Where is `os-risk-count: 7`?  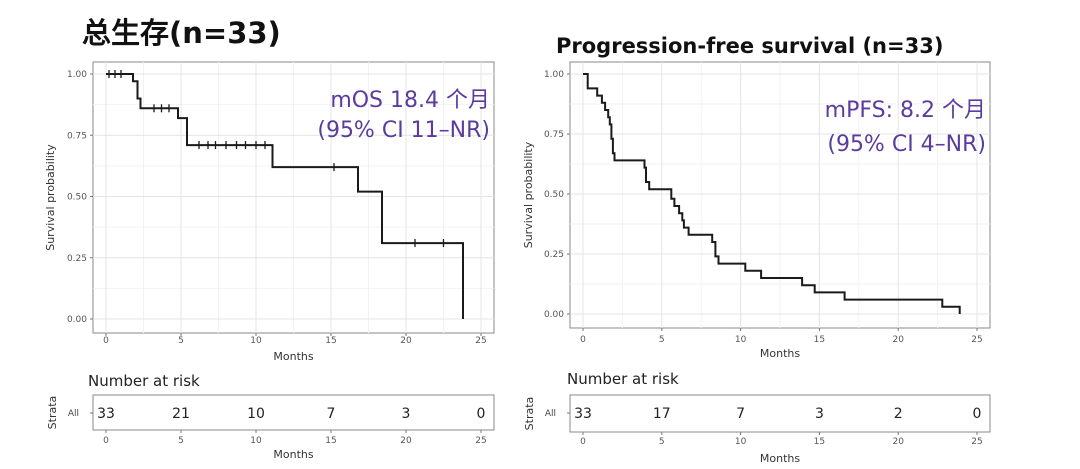 os-risk-count: 7 is located at coordinates (331, 414).